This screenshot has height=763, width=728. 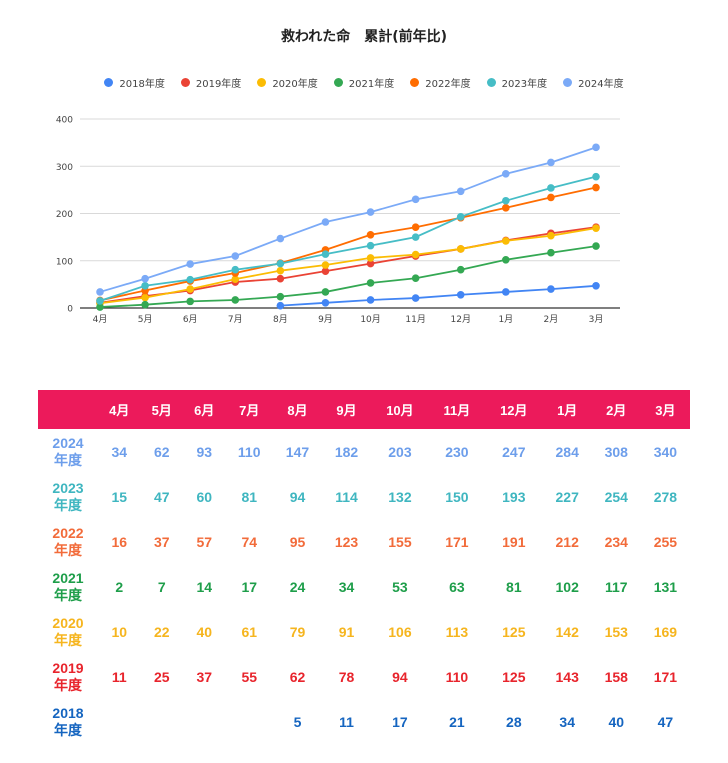 What do you see at coordinates (513, 409) in the screenshot?
I see `table-header-cell: 12月` at bounding box center [513, 409].